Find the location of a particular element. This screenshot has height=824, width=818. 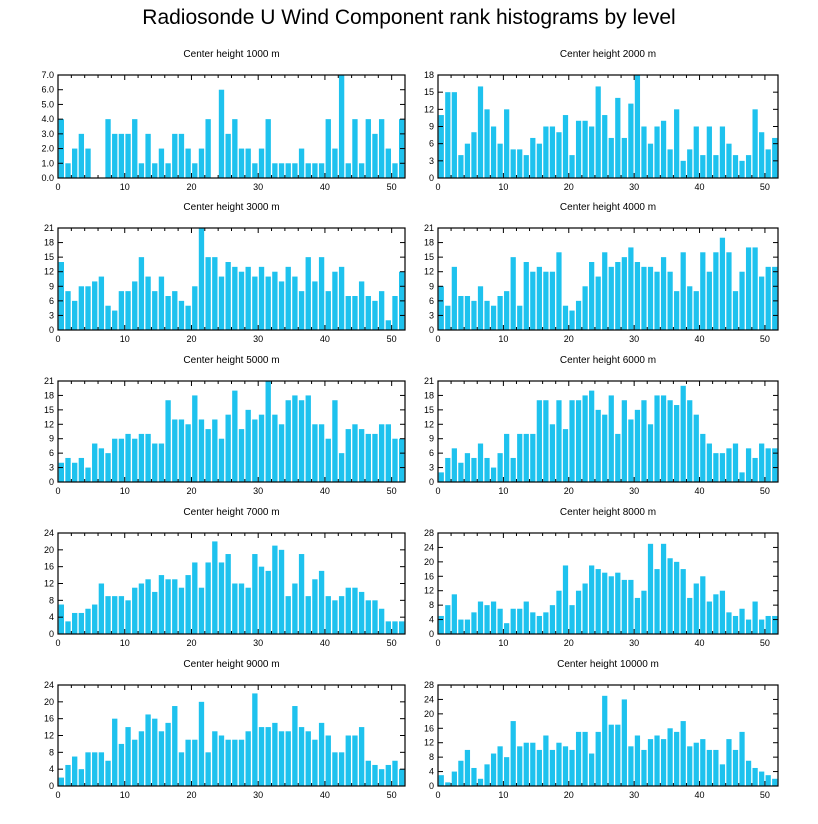

y-tick-label: 3 is located at coordinates (431, 315).